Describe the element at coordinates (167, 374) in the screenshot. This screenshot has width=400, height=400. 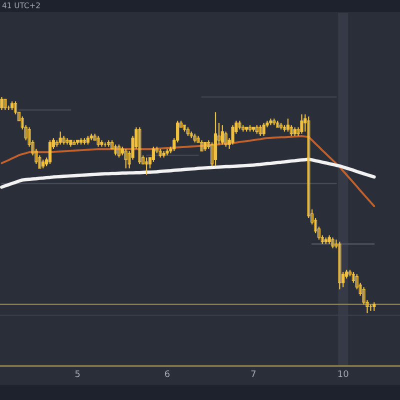
I see `x-tick-label: 6` at that location.